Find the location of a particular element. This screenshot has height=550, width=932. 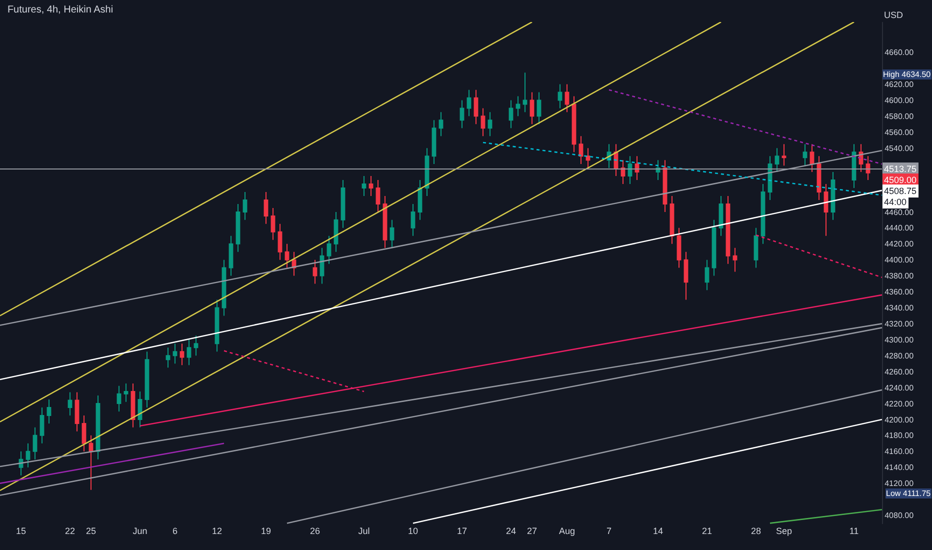

y-tick-label: 4180.00 is located at coordinates (899, 435).